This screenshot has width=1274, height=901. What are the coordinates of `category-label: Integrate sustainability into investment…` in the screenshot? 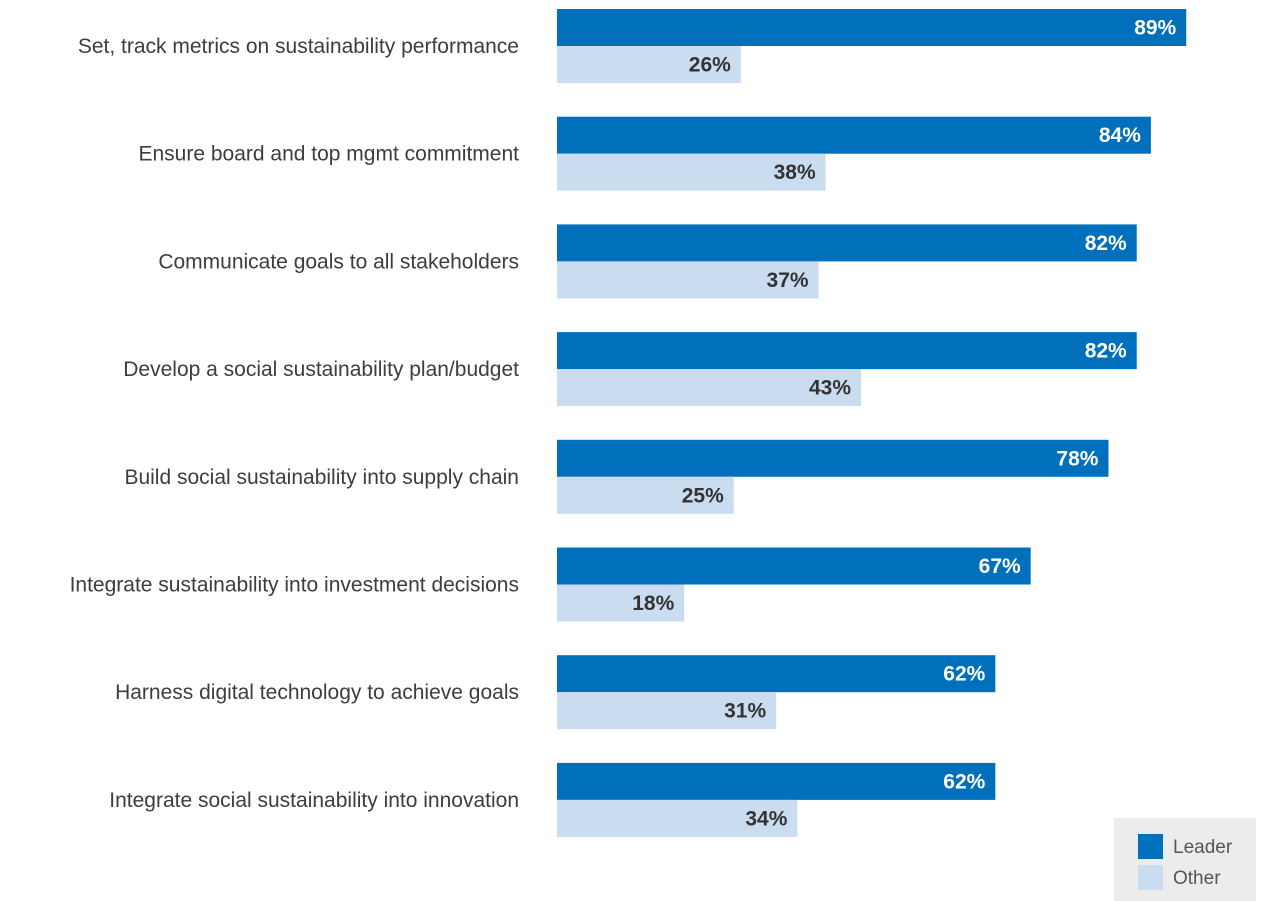 It's located at (294, 585).